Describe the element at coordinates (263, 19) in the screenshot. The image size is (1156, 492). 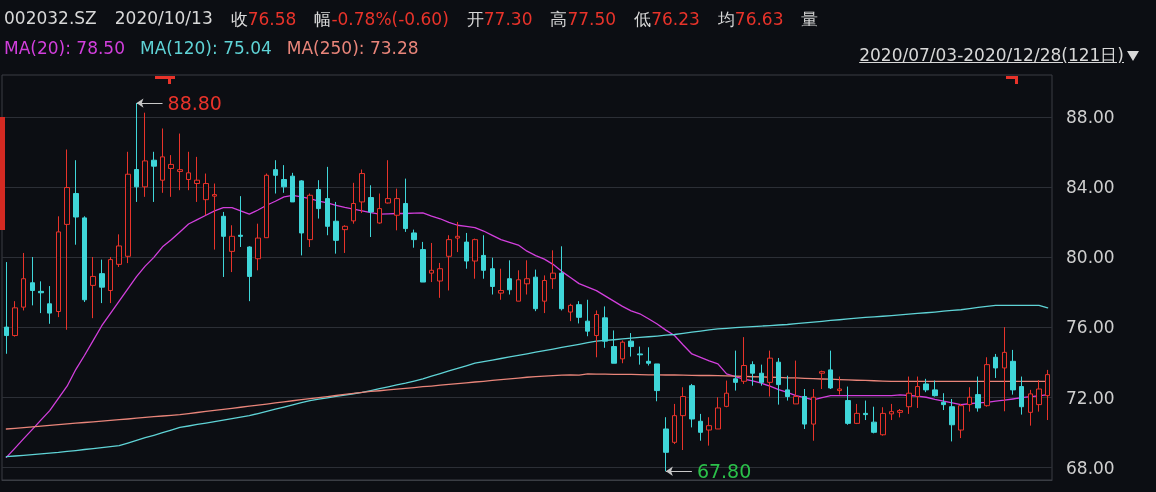
I see `text: 收76.58` at that location.